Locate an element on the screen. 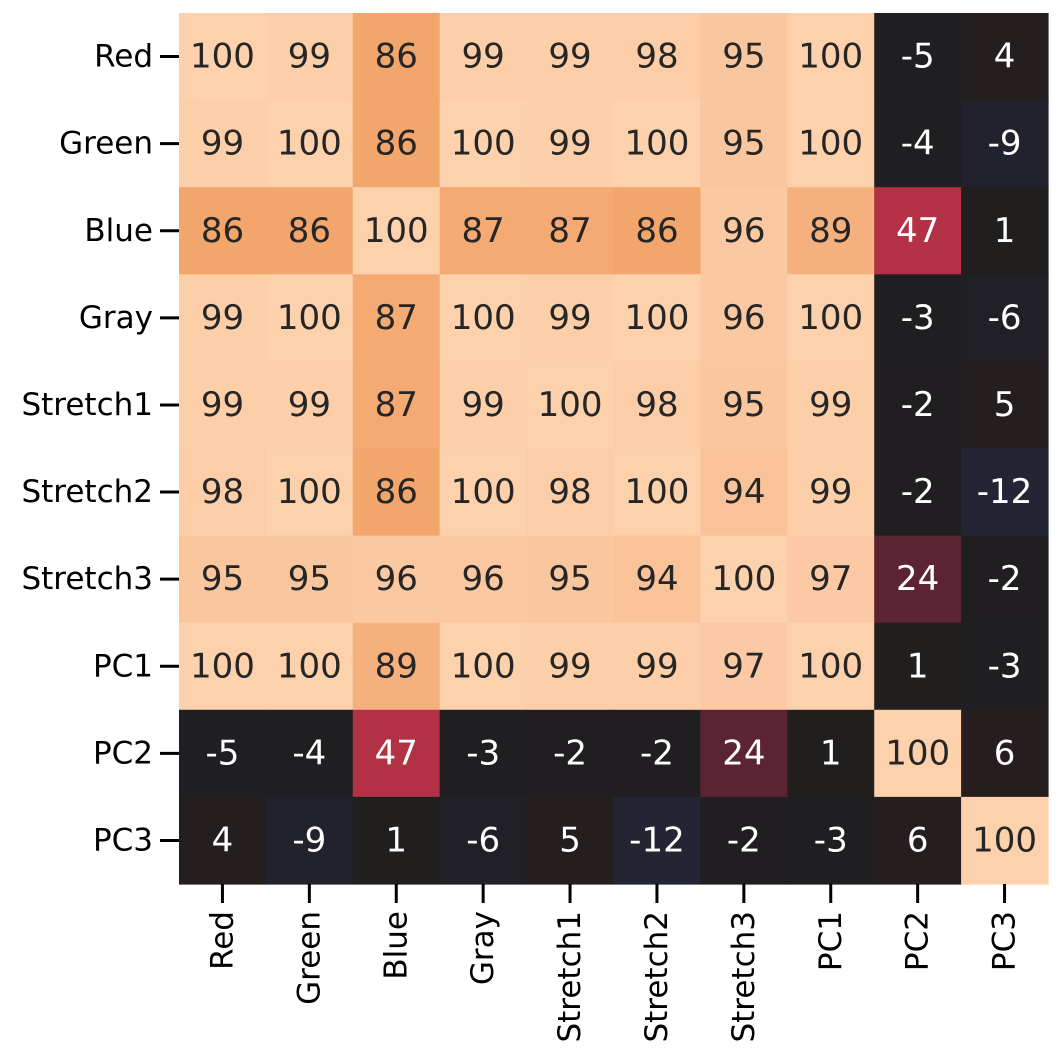  cell-value-label: 94 is located at coordinates (656, 579).